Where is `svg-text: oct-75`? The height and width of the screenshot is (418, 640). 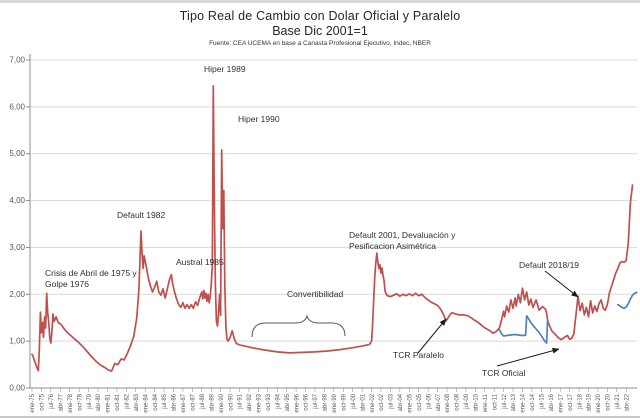
svg-text: oct-75 is located at coordinates (43, 401).